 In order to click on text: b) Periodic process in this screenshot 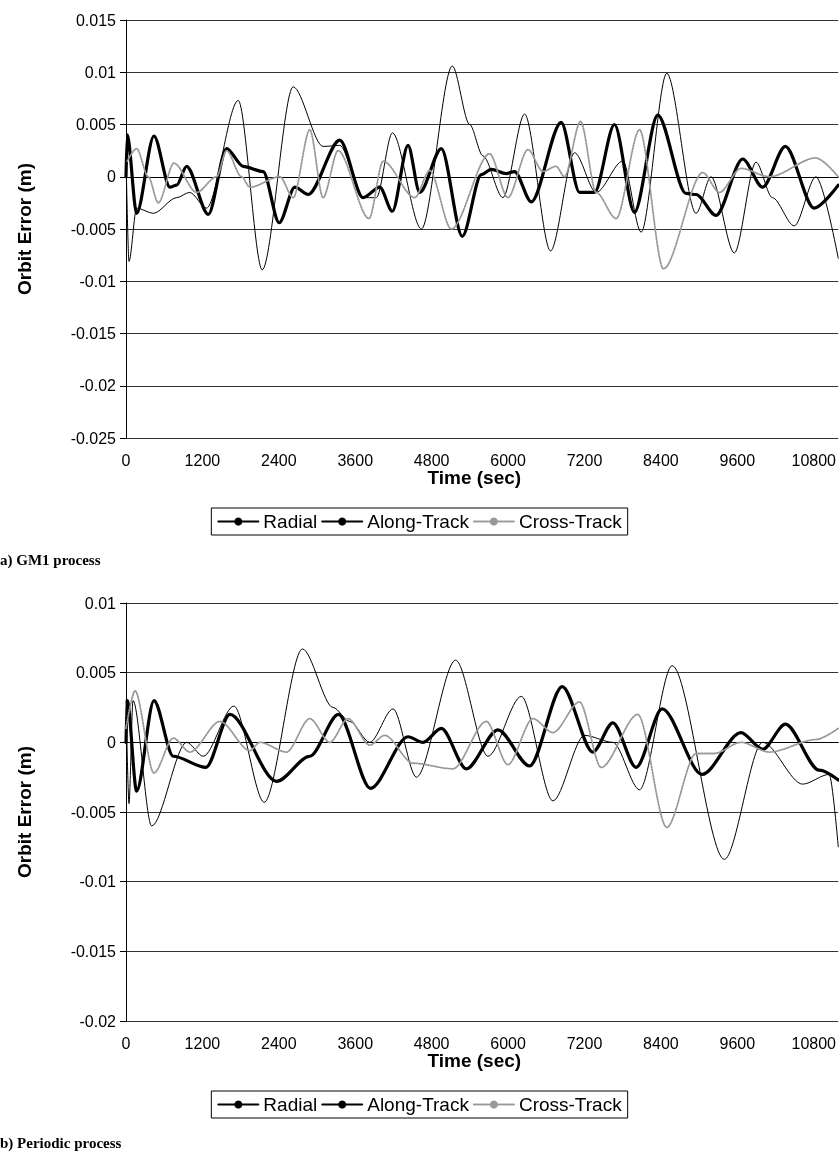, I will do `click(61, 1143)`.